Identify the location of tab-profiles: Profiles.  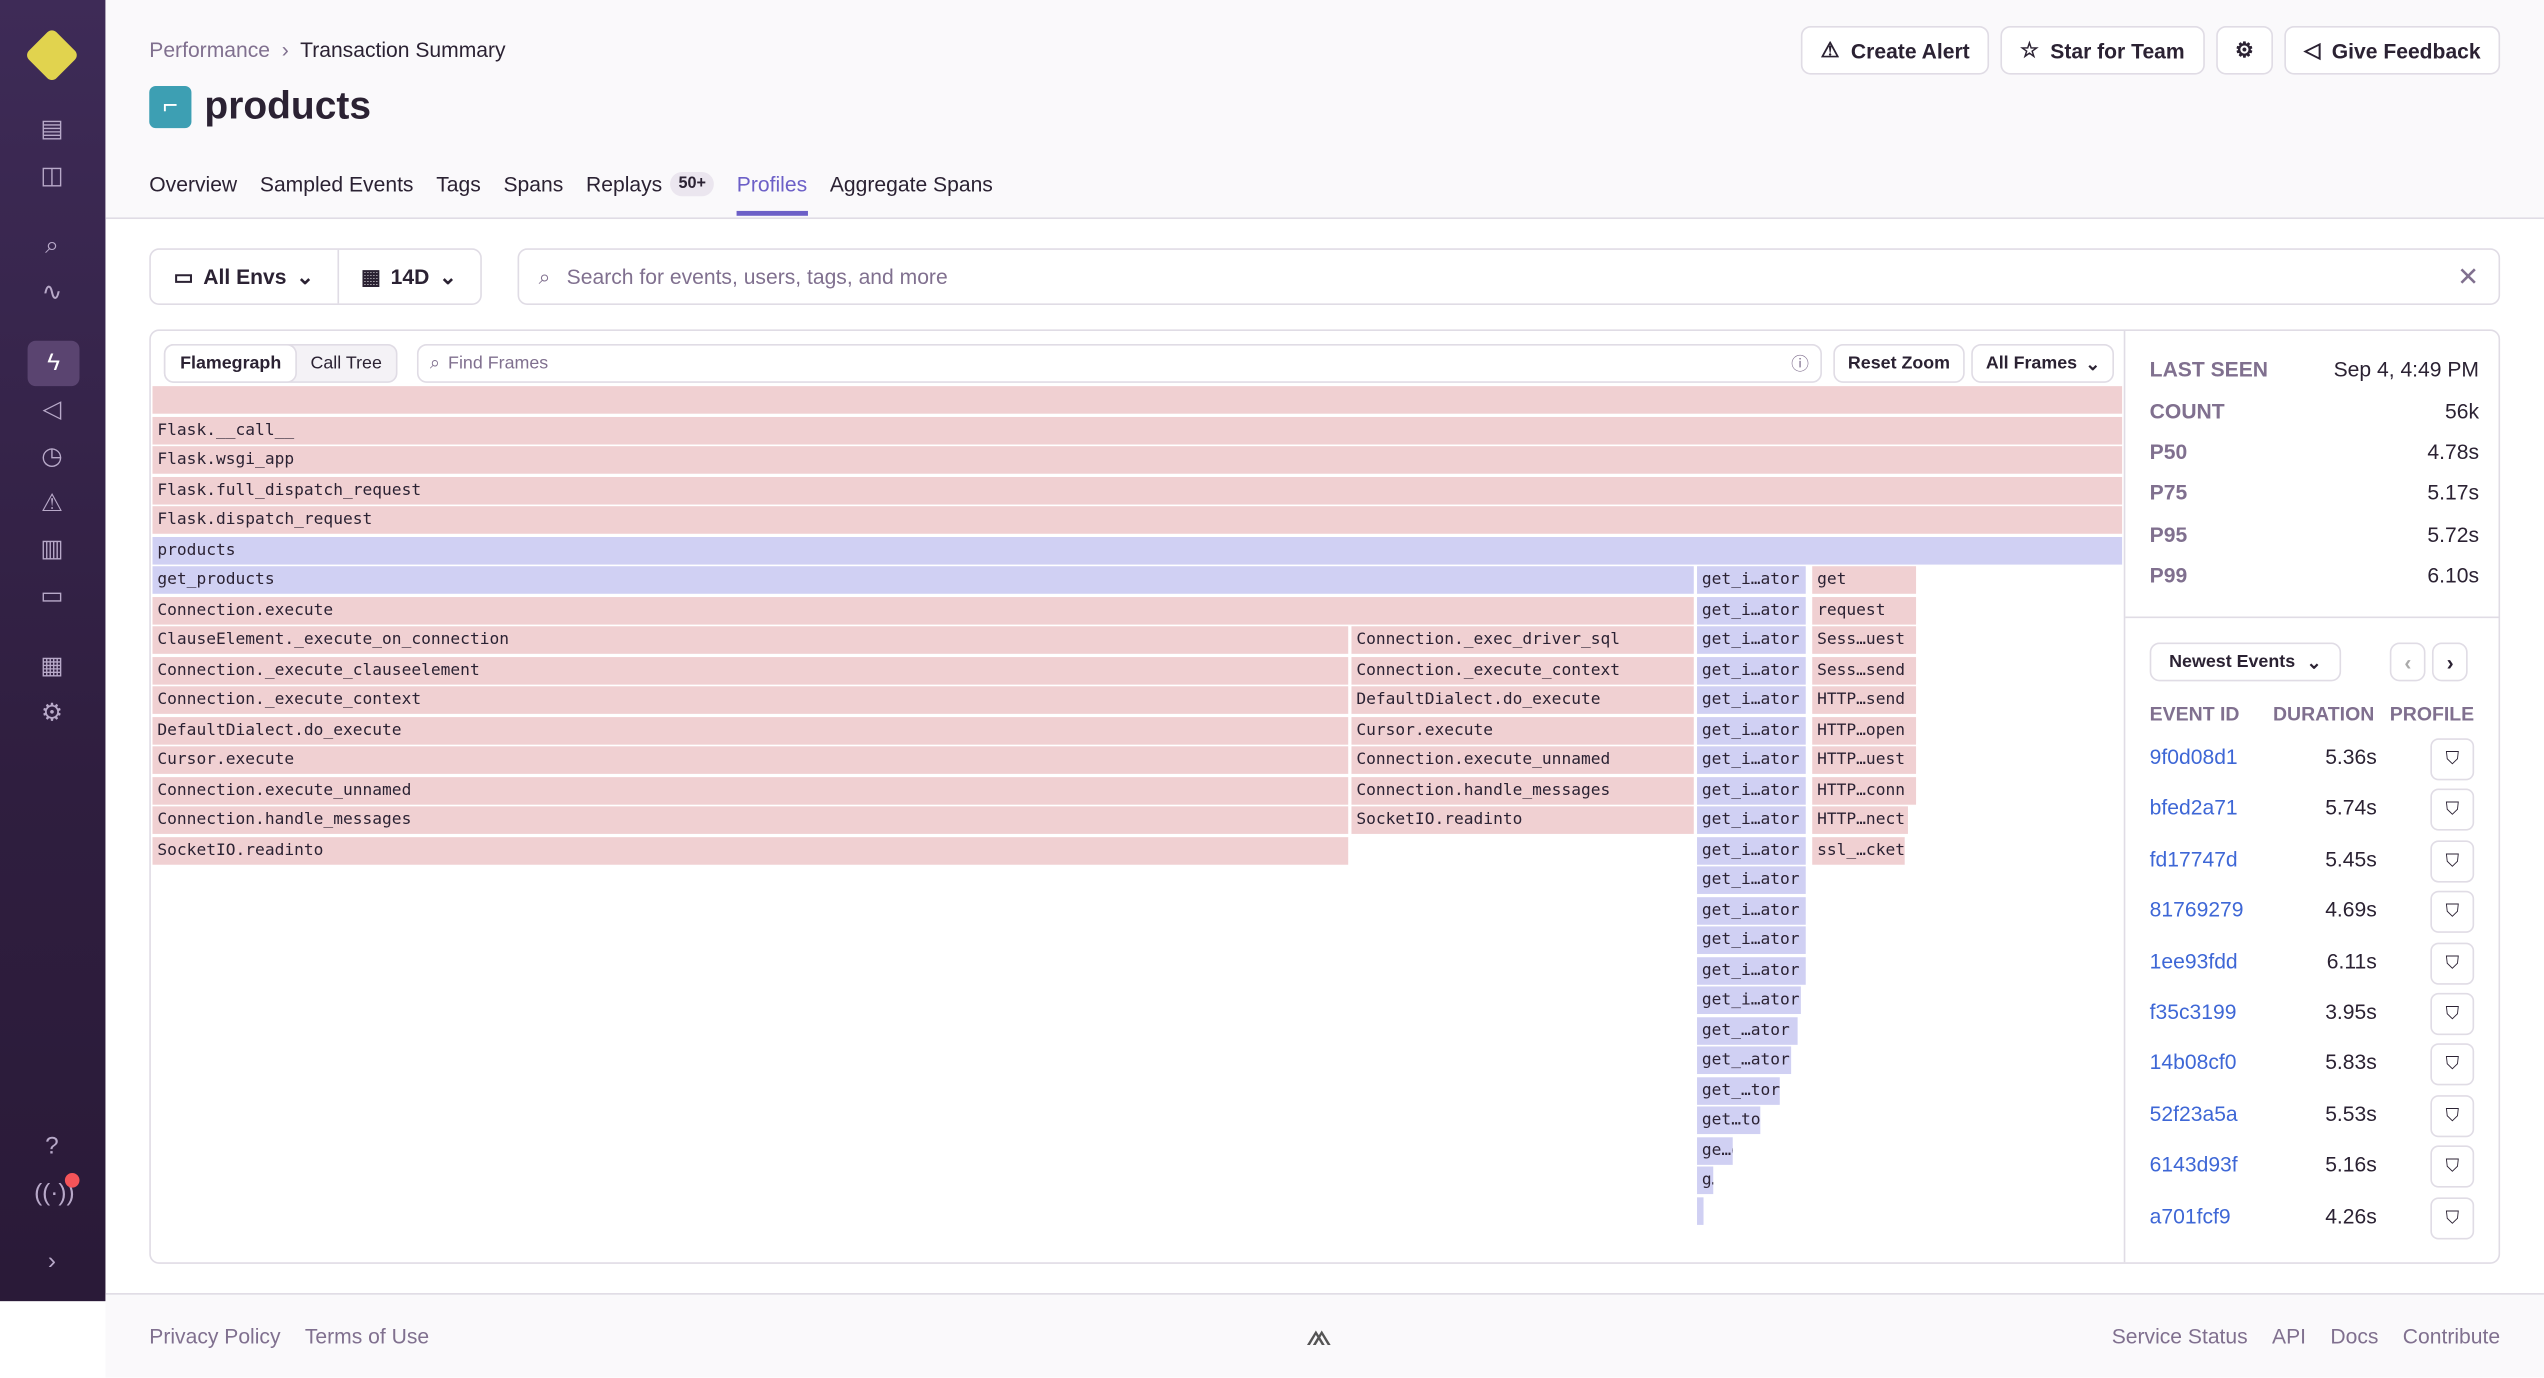
(772, 194).